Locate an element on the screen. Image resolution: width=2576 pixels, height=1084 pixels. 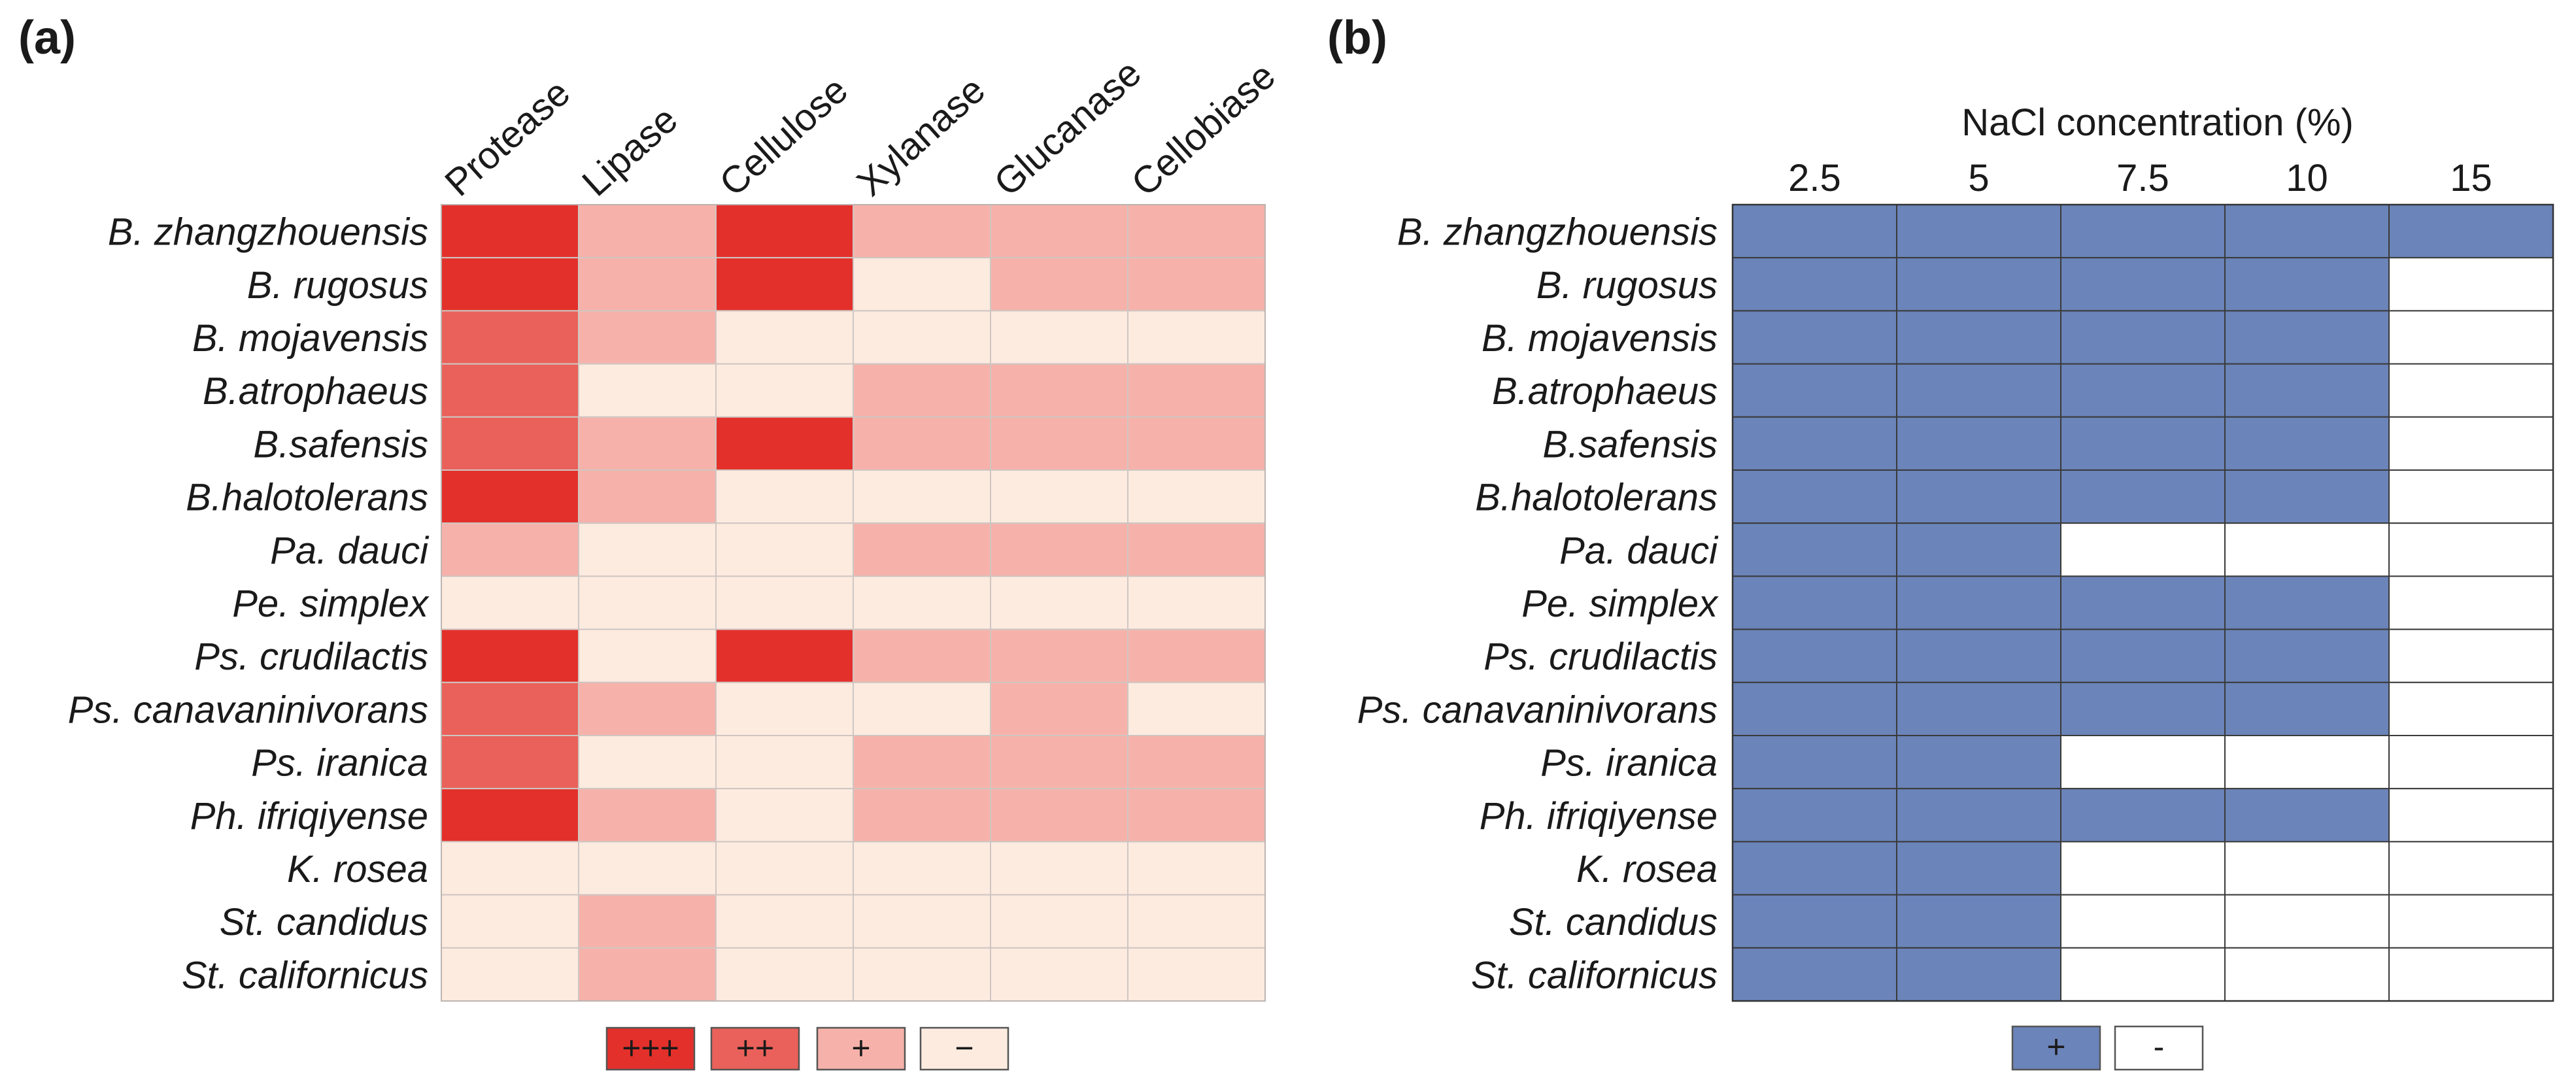
heatmap-a-row-label: Ph. ifriqiyense is located at coordinates (309, 817).